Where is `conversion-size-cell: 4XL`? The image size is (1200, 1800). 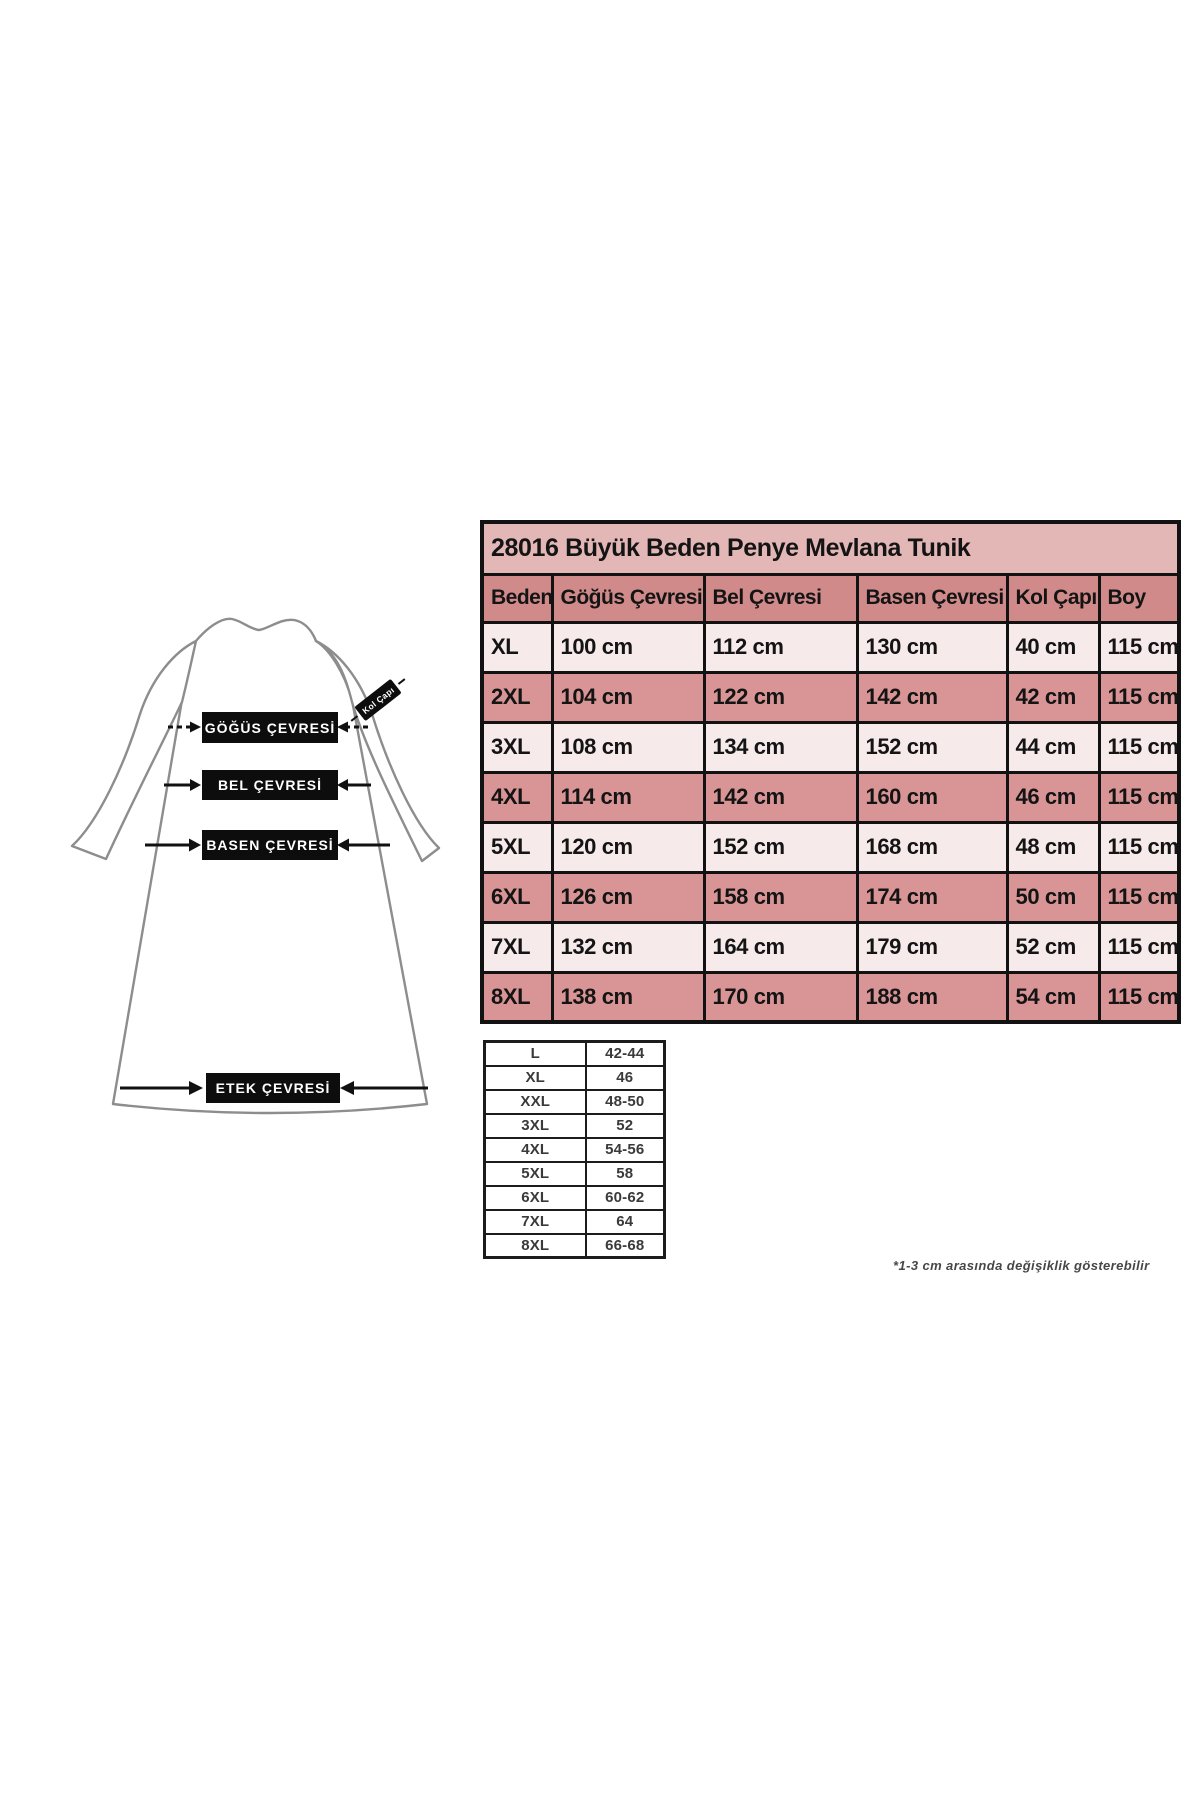
conversion-size-cell: 4XL is located at coordinates (535, 1149).